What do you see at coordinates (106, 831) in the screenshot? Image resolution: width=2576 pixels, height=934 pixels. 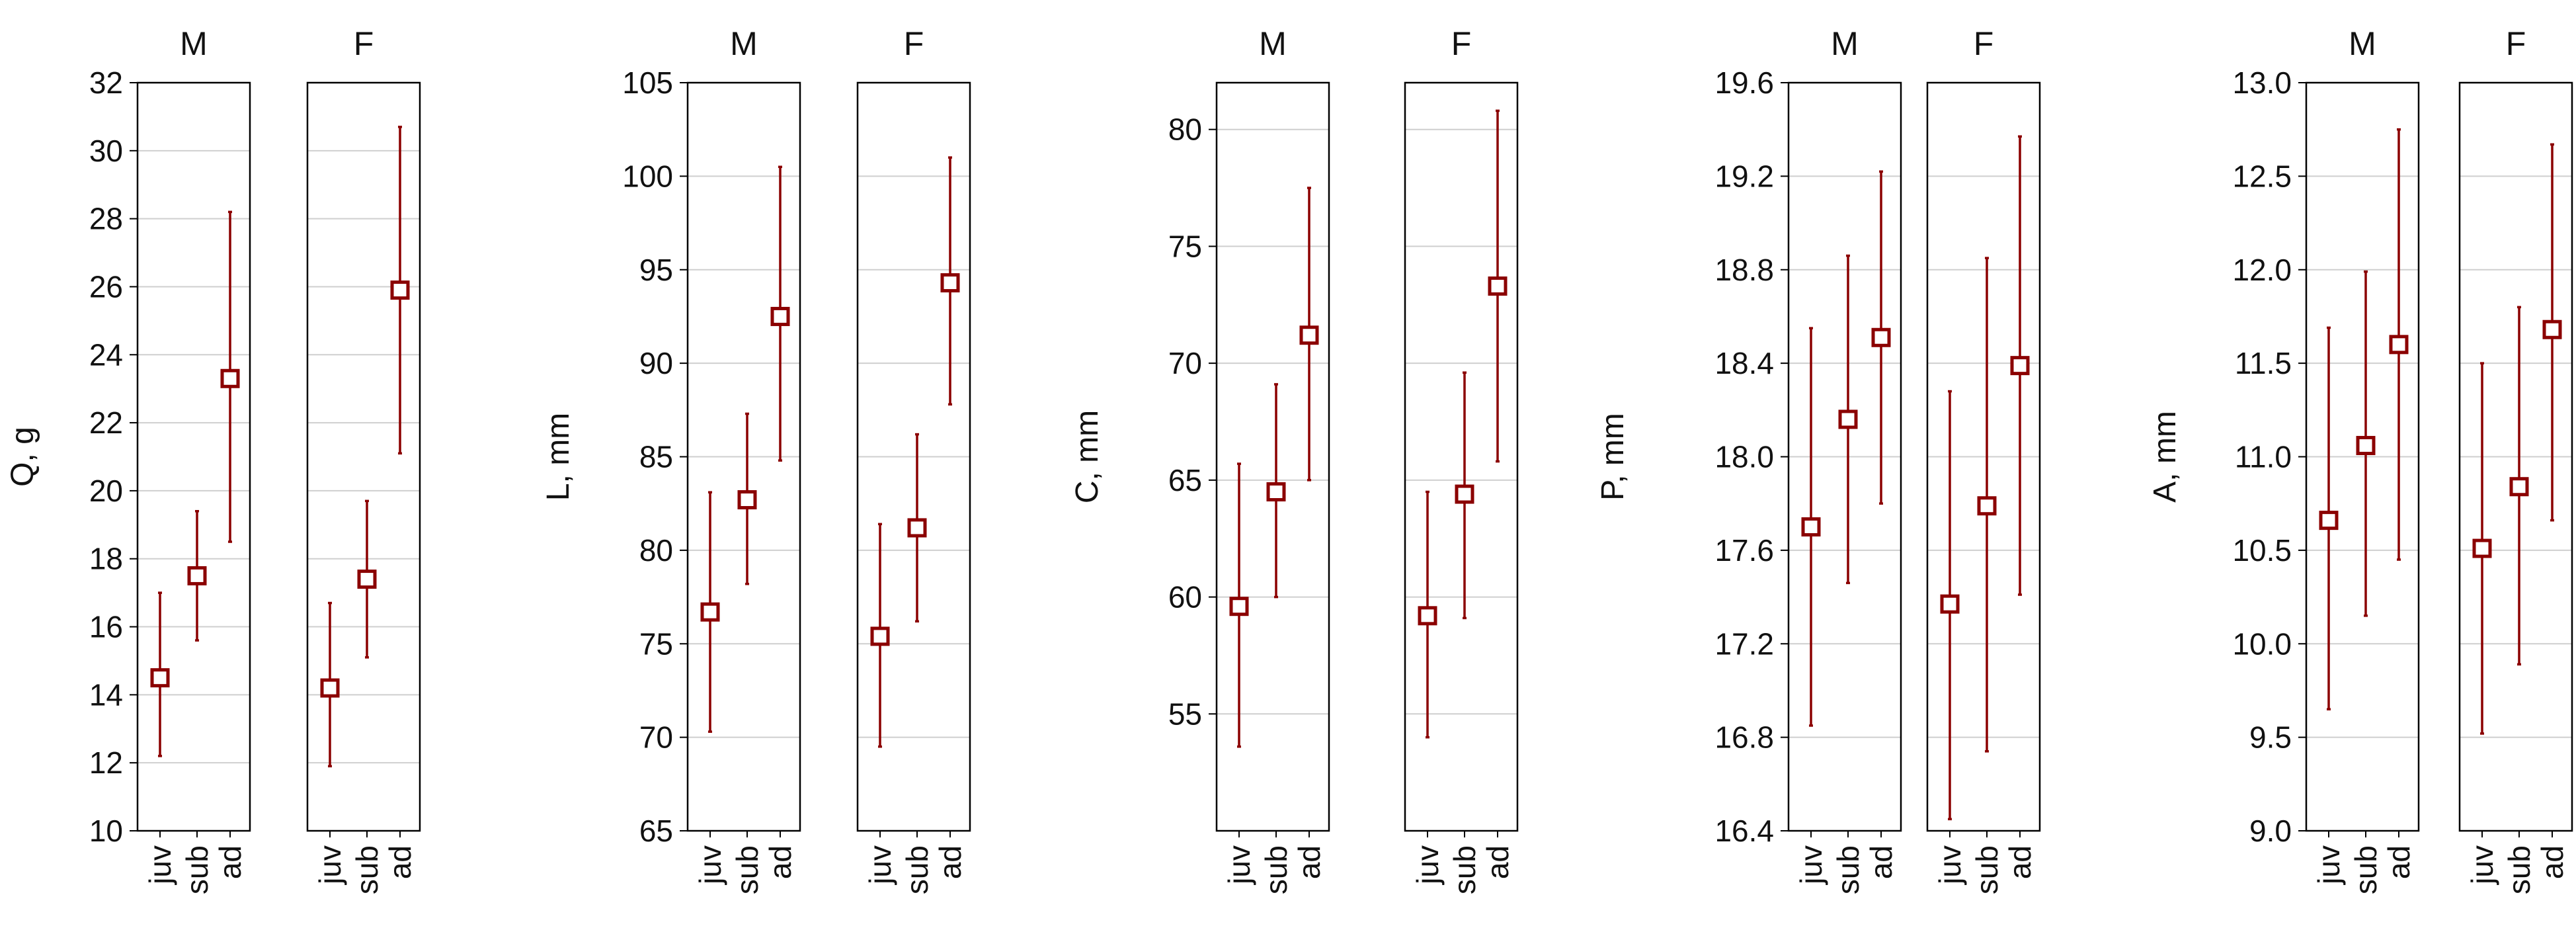 I see `y-tick-label: 10` at bounding box center [106, 831].